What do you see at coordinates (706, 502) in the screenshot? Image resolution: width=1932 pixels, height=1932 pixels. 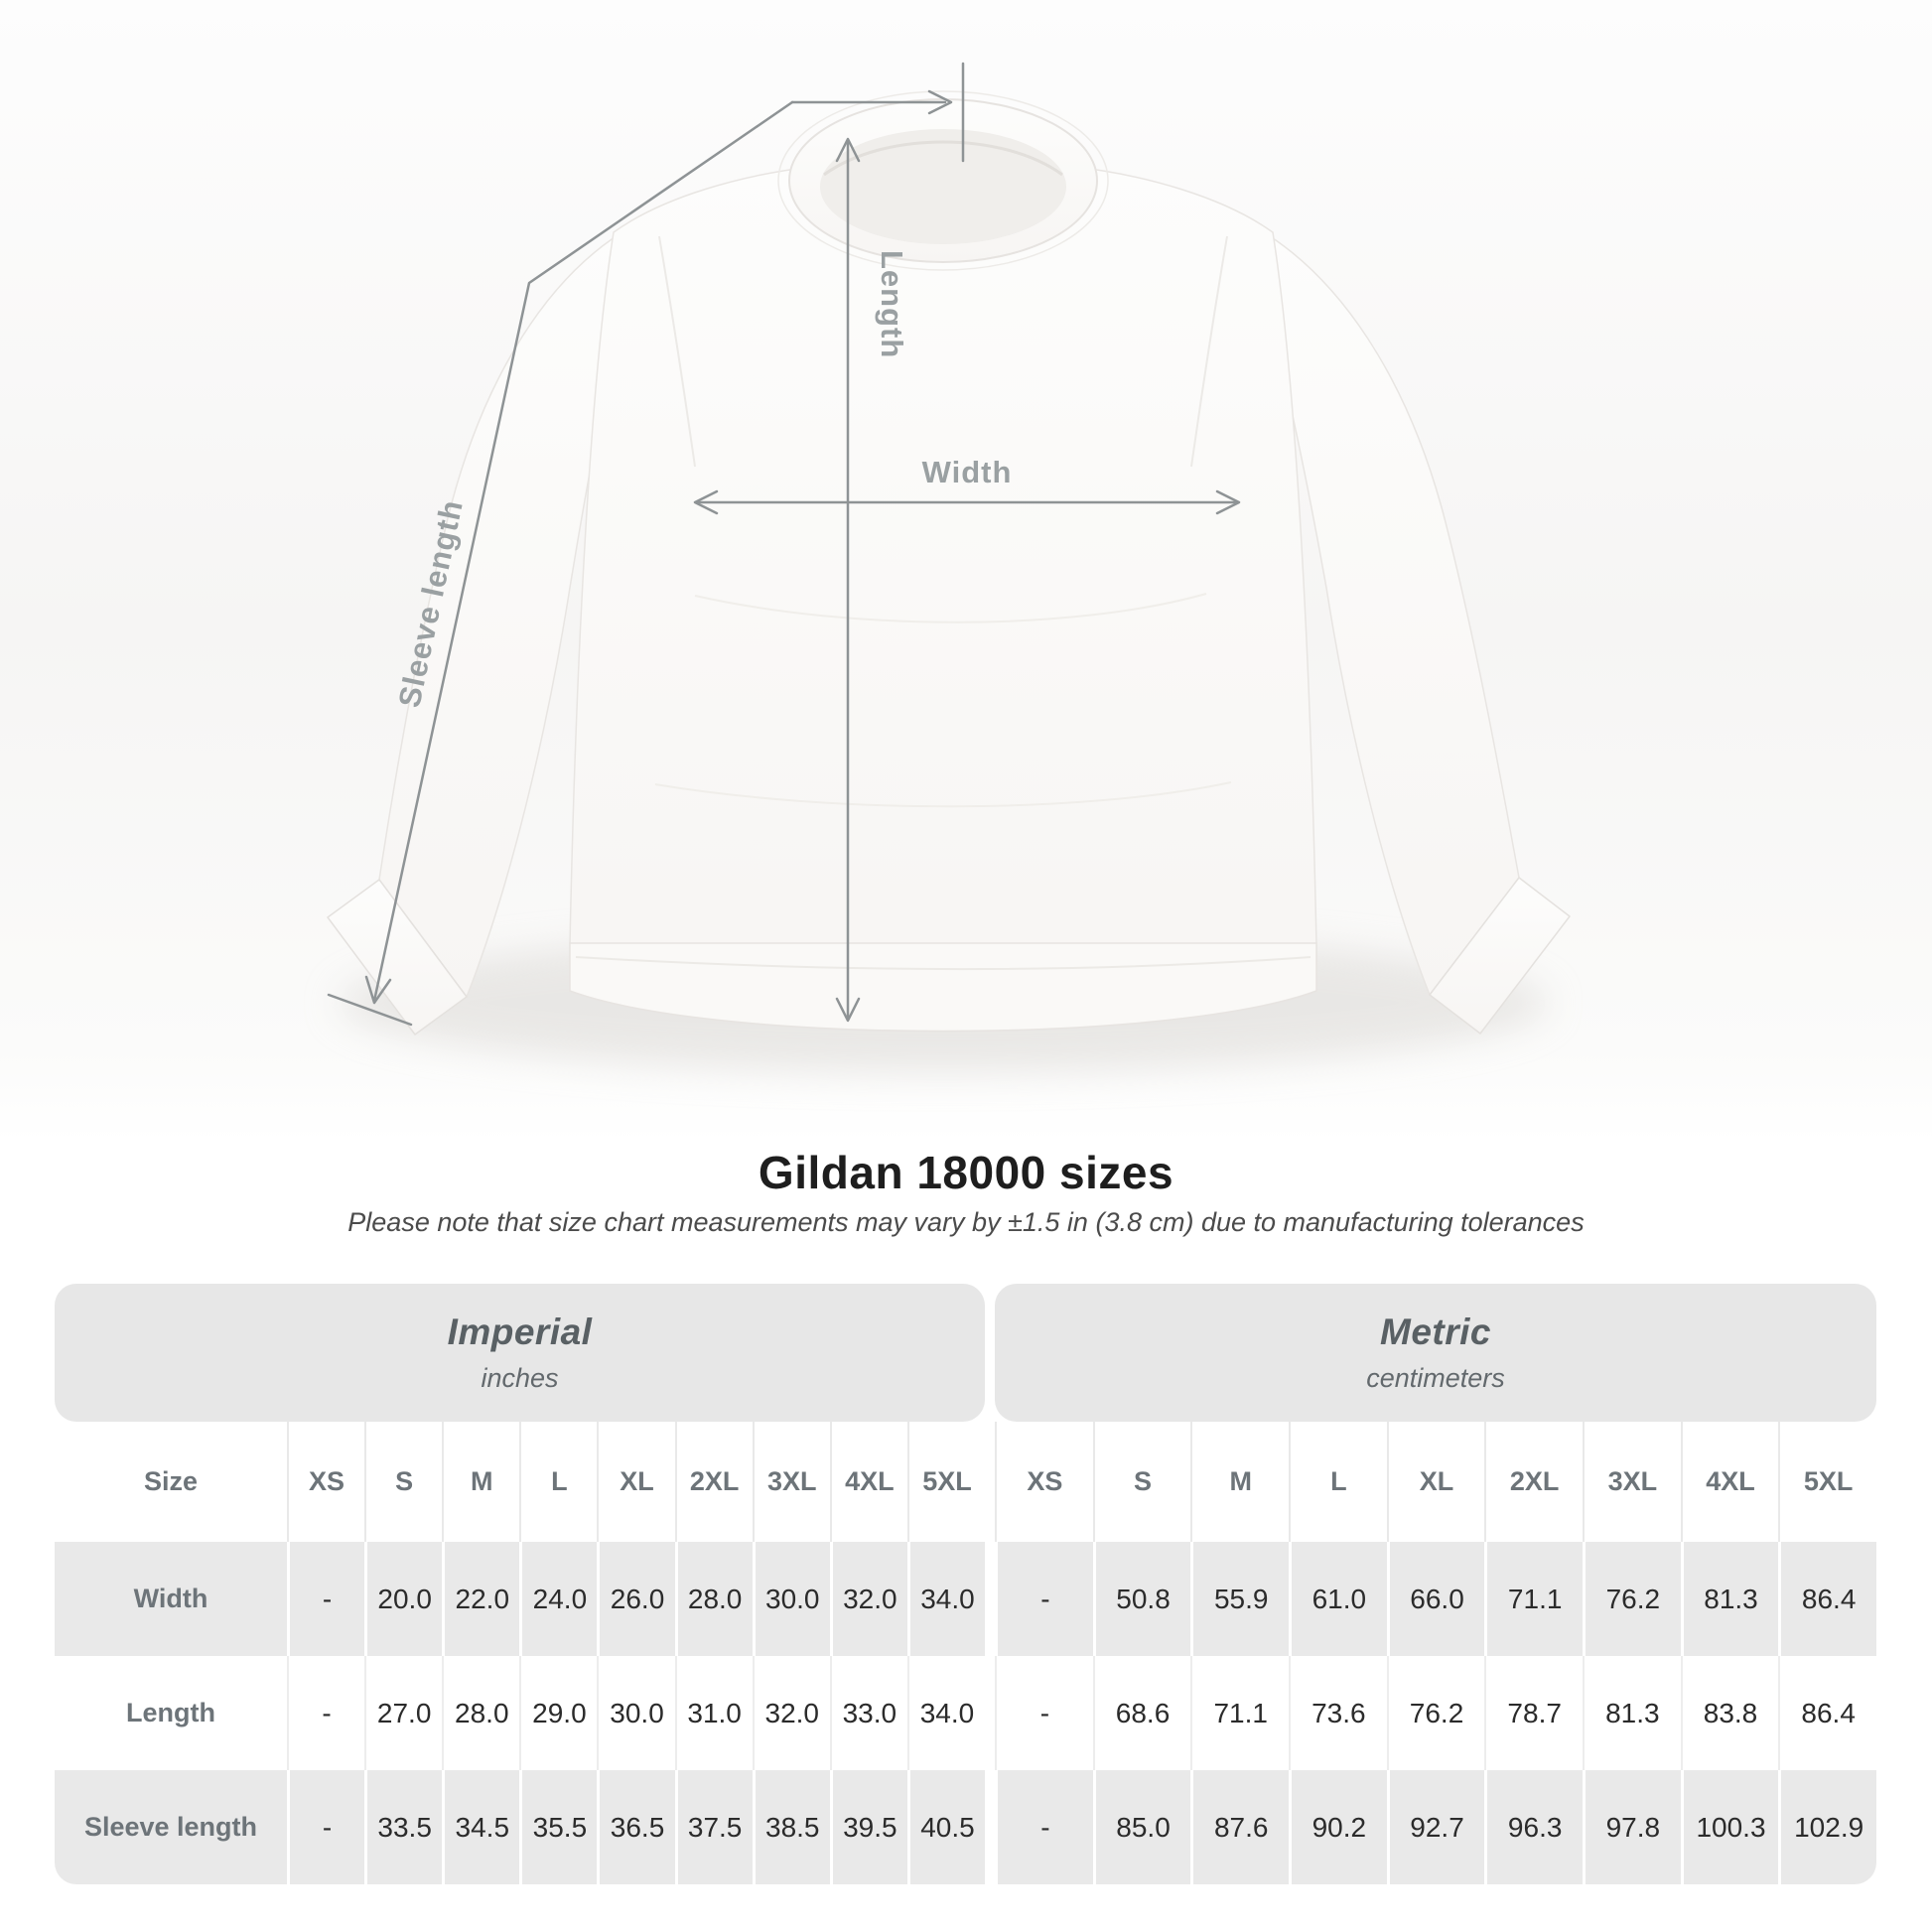 I see `arrowhead-left-icon` at bounding box center [706, 502].